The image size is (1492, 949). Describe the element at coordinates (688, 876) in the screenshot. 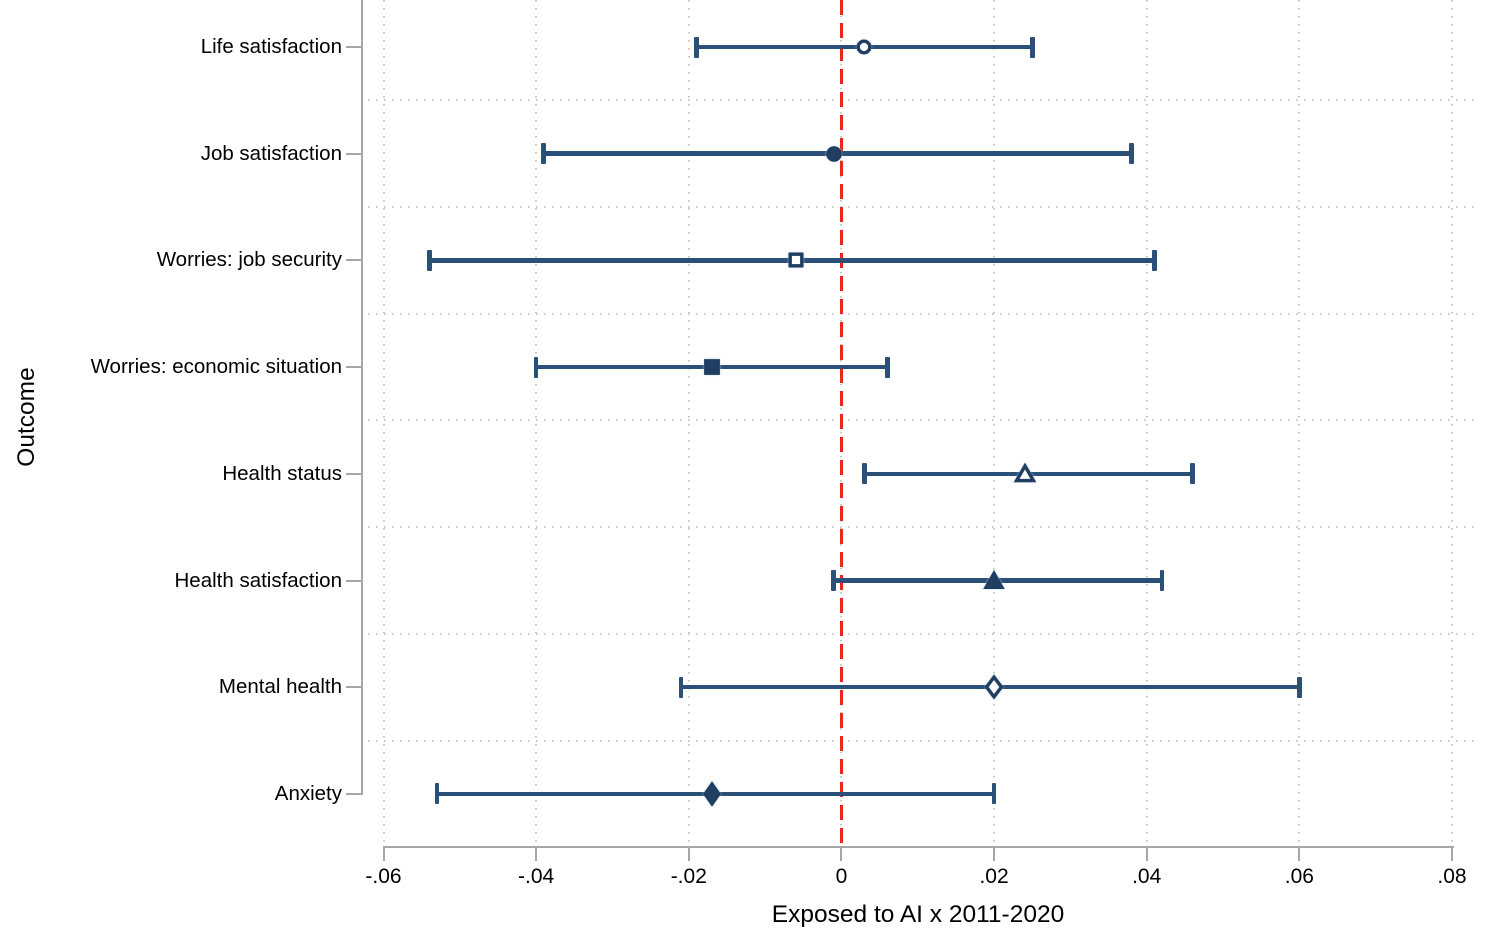

I see `x-tick-label: -.02` at that location.